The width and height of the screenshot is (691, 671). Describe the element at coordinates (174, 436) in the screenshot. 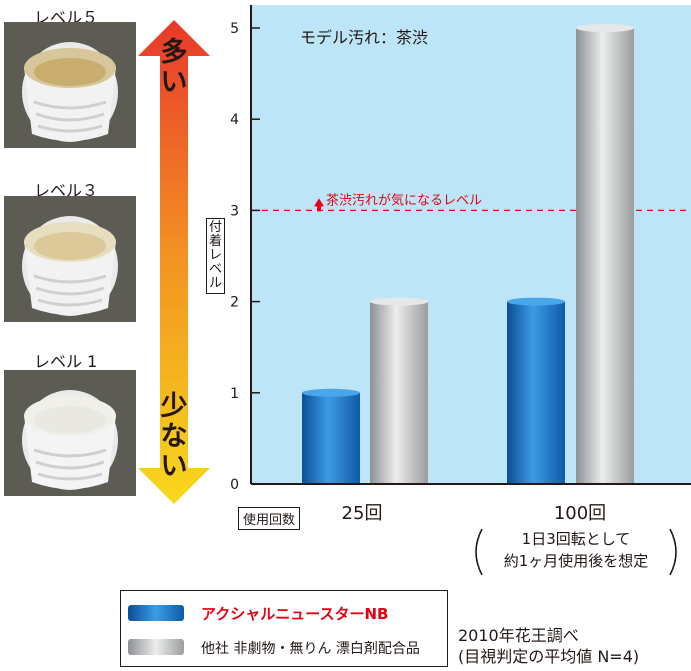

I see `arrow-bottom-label: 少ない` at that location.